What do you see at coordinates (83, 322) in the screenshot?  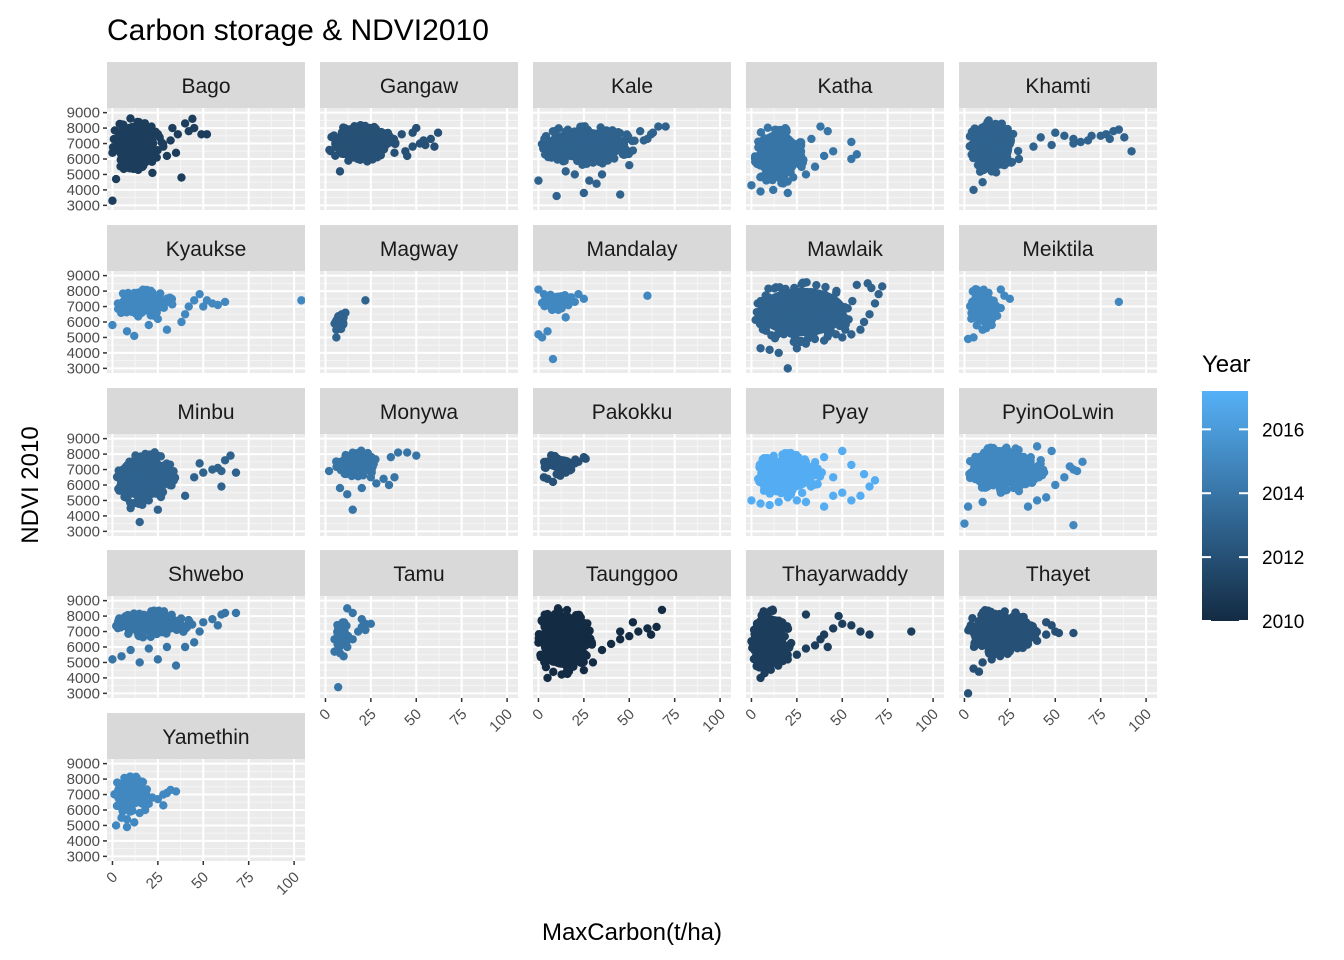 I see `y-tick-label: 6000` at bounding box center [83, 322].